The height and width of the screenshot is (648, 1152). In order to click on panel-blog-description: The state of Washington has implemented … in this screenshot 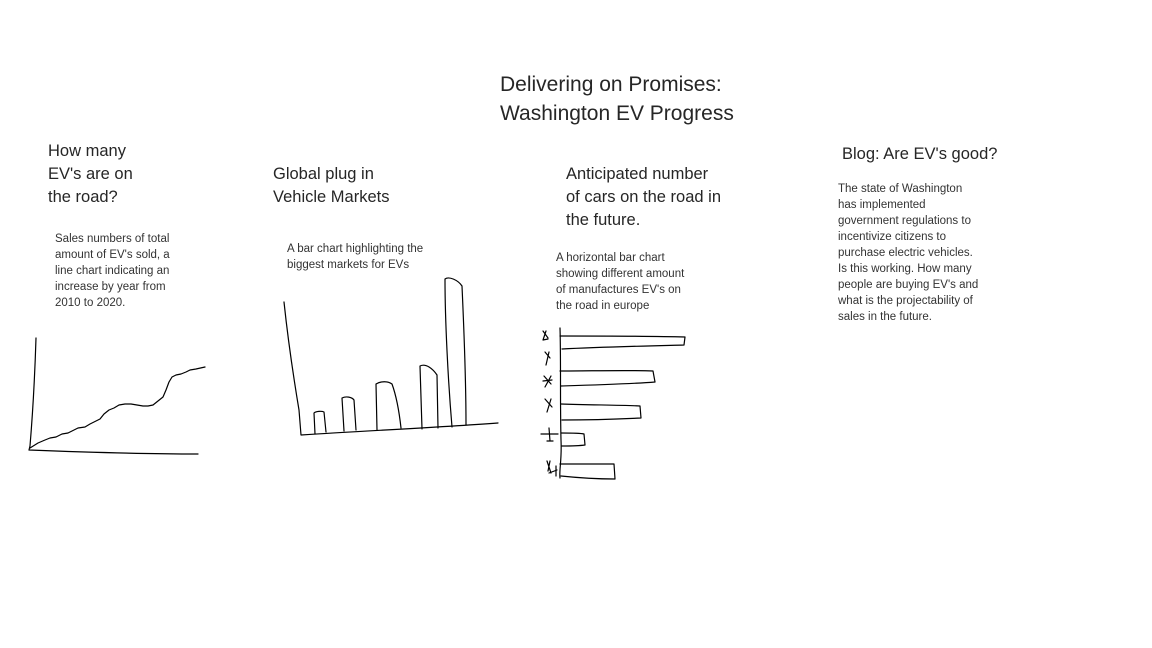, I will do `click(908, 253)`.